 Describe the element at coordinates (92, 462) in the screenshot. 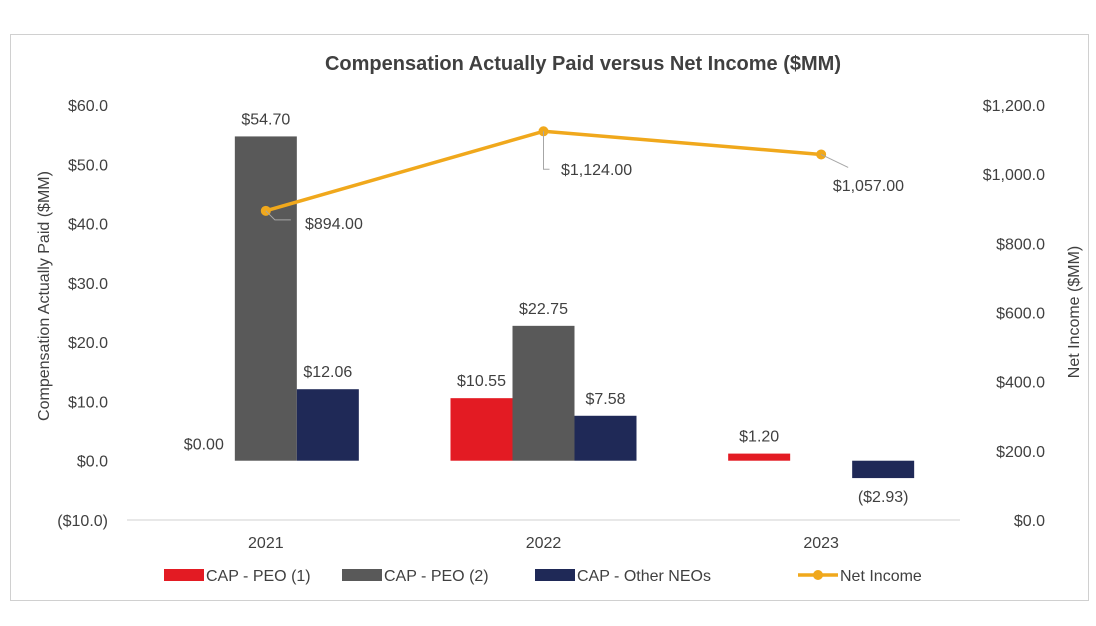

I see `y-tick-label: $0.0` at that location.